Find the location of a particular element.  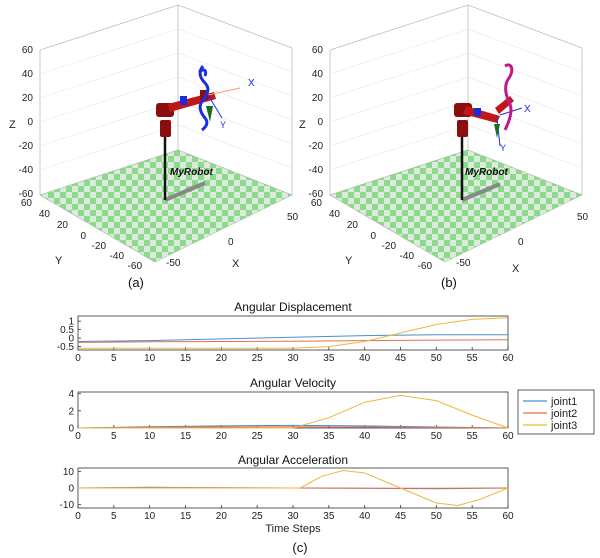

z-tick: -60 is located at coordinates (316, 194).